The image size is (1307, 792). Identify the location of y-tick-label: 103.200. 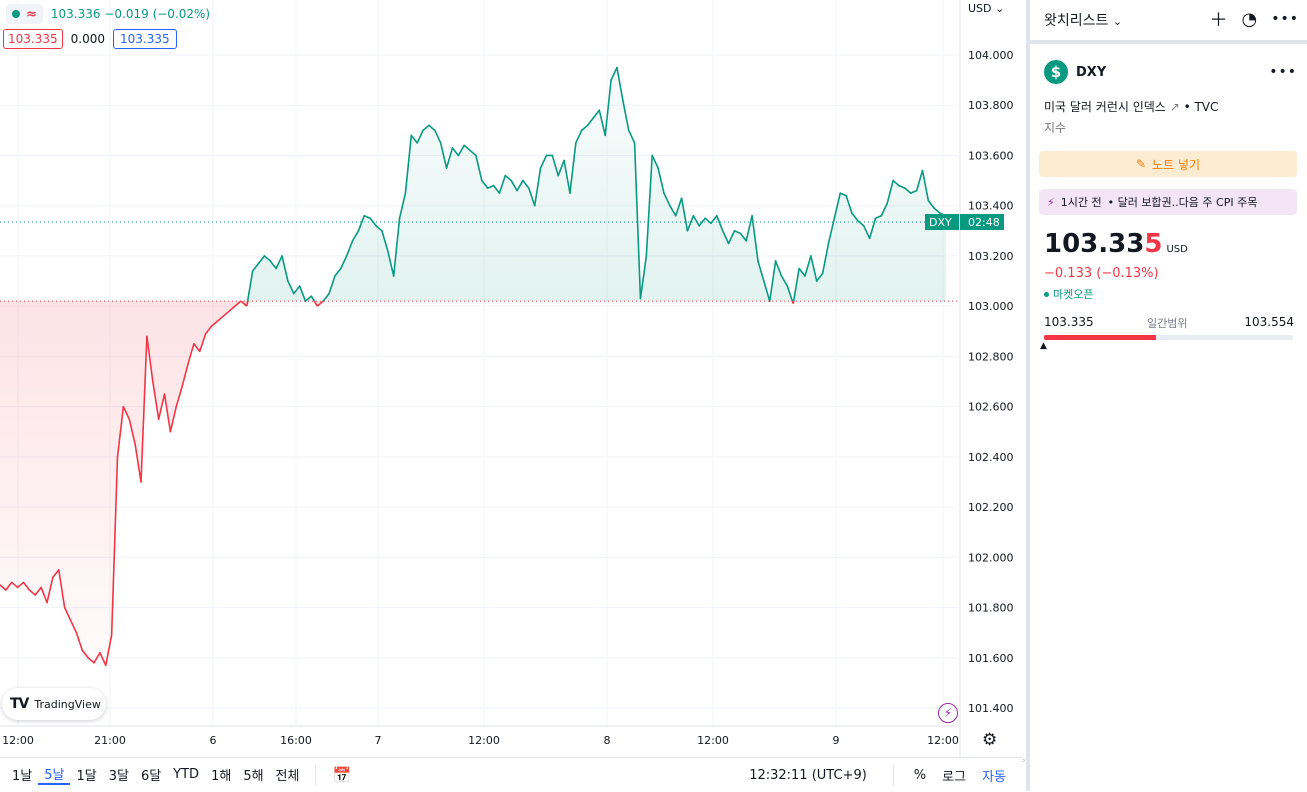
(991, 256).